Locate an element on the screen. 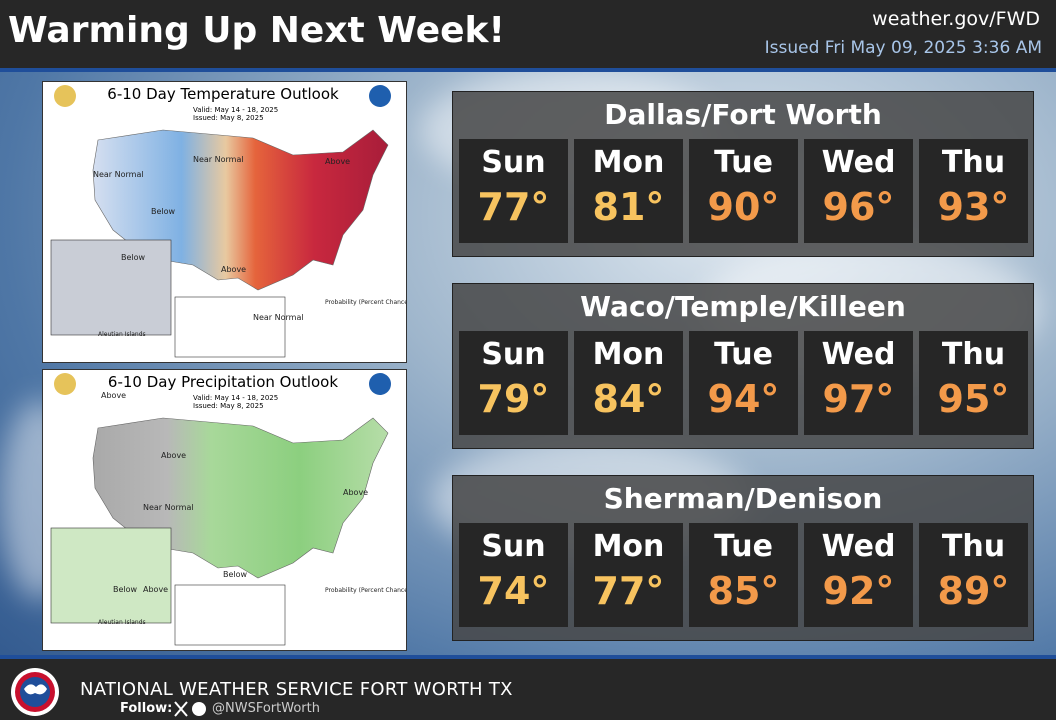 The image size is (1056, 720). issued: Issued Fri May 09, 2025 3:36 AM is located at coordinates (903, 48).